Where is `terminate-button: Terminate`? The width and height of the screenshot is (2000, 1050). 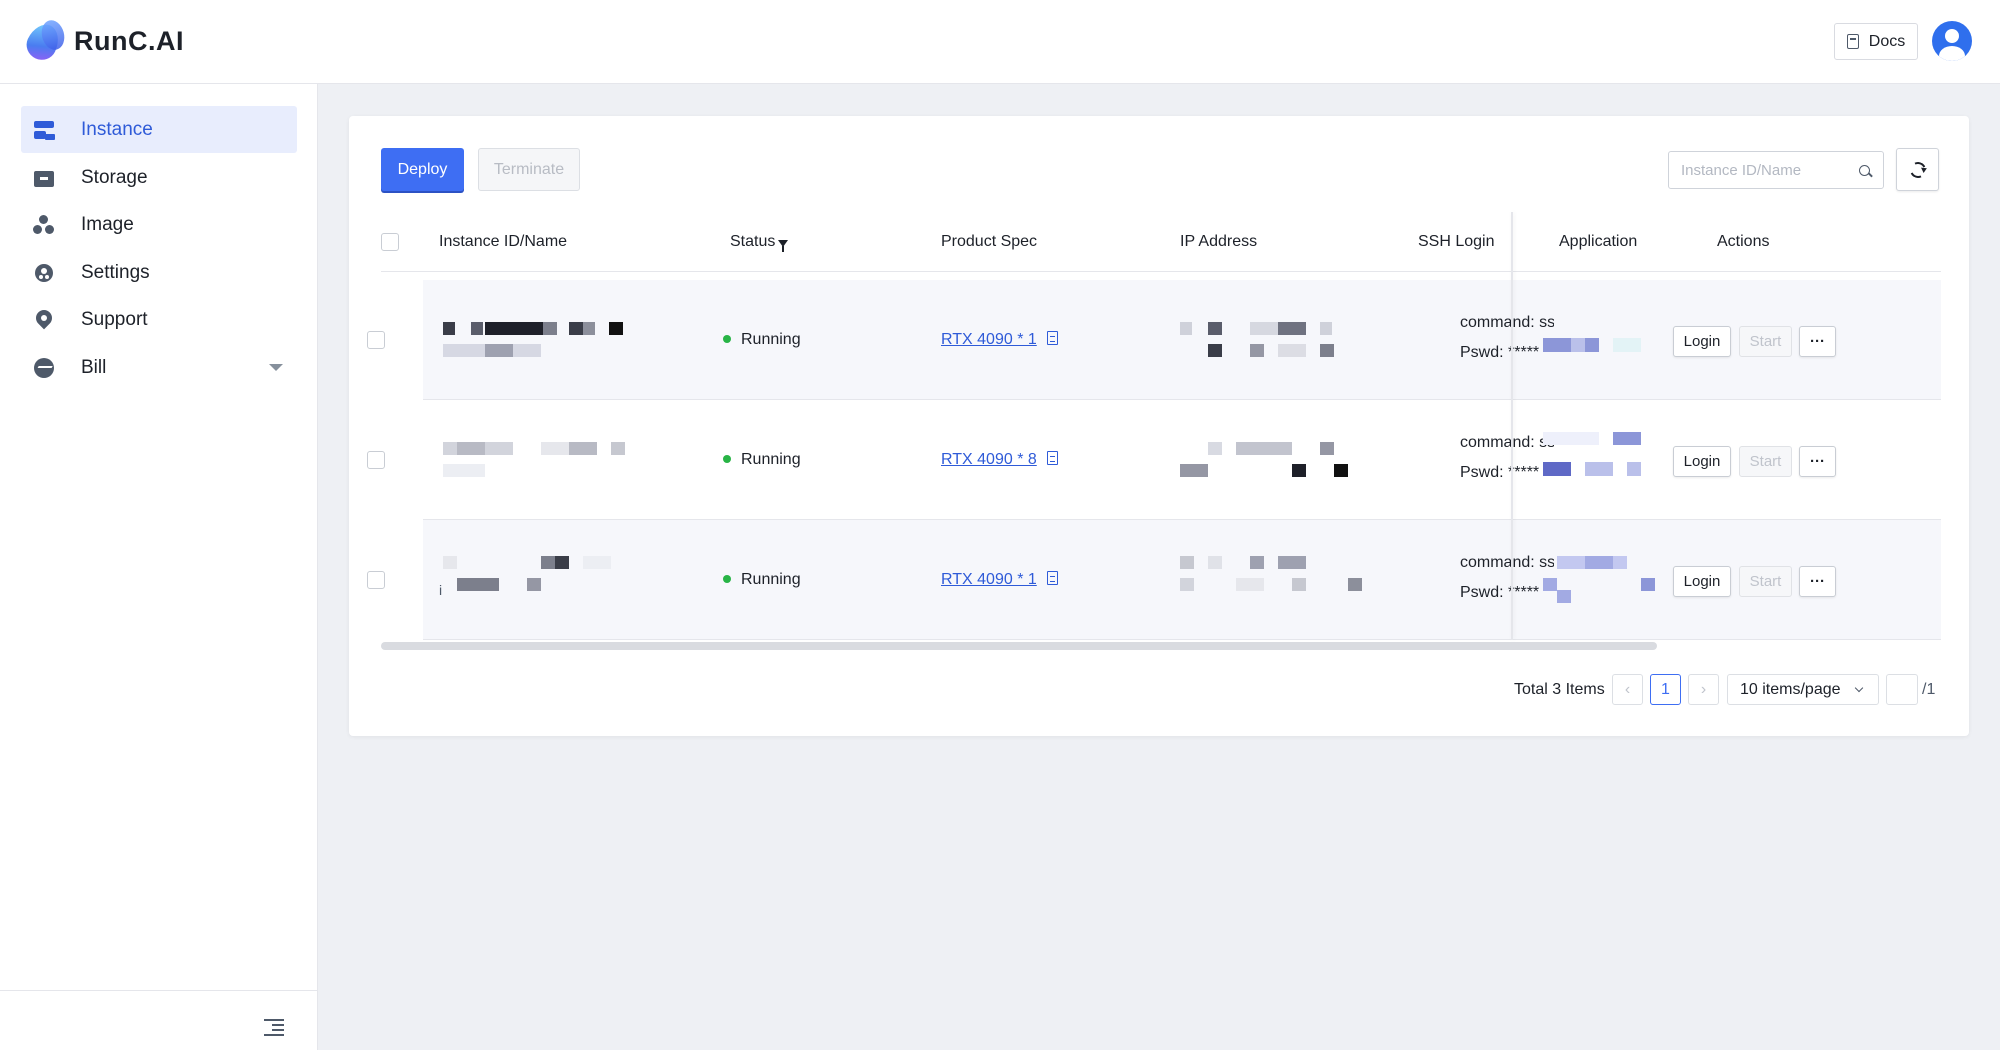
terminate-button: Terminate is located at coordinates (529, 169).